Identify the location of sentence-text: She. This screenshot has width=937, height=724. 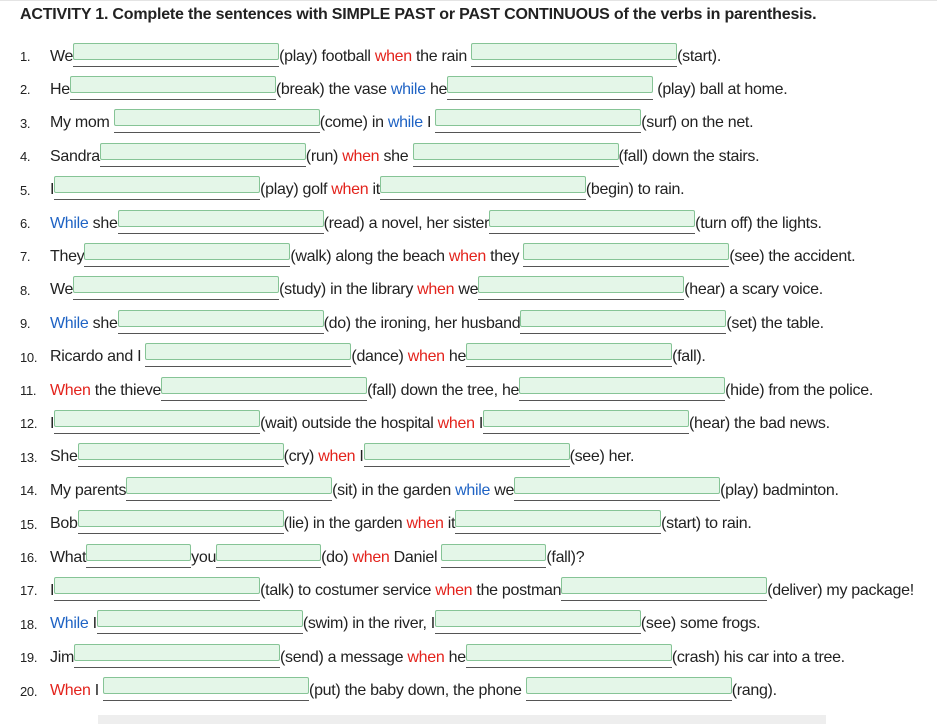
(64, 457).